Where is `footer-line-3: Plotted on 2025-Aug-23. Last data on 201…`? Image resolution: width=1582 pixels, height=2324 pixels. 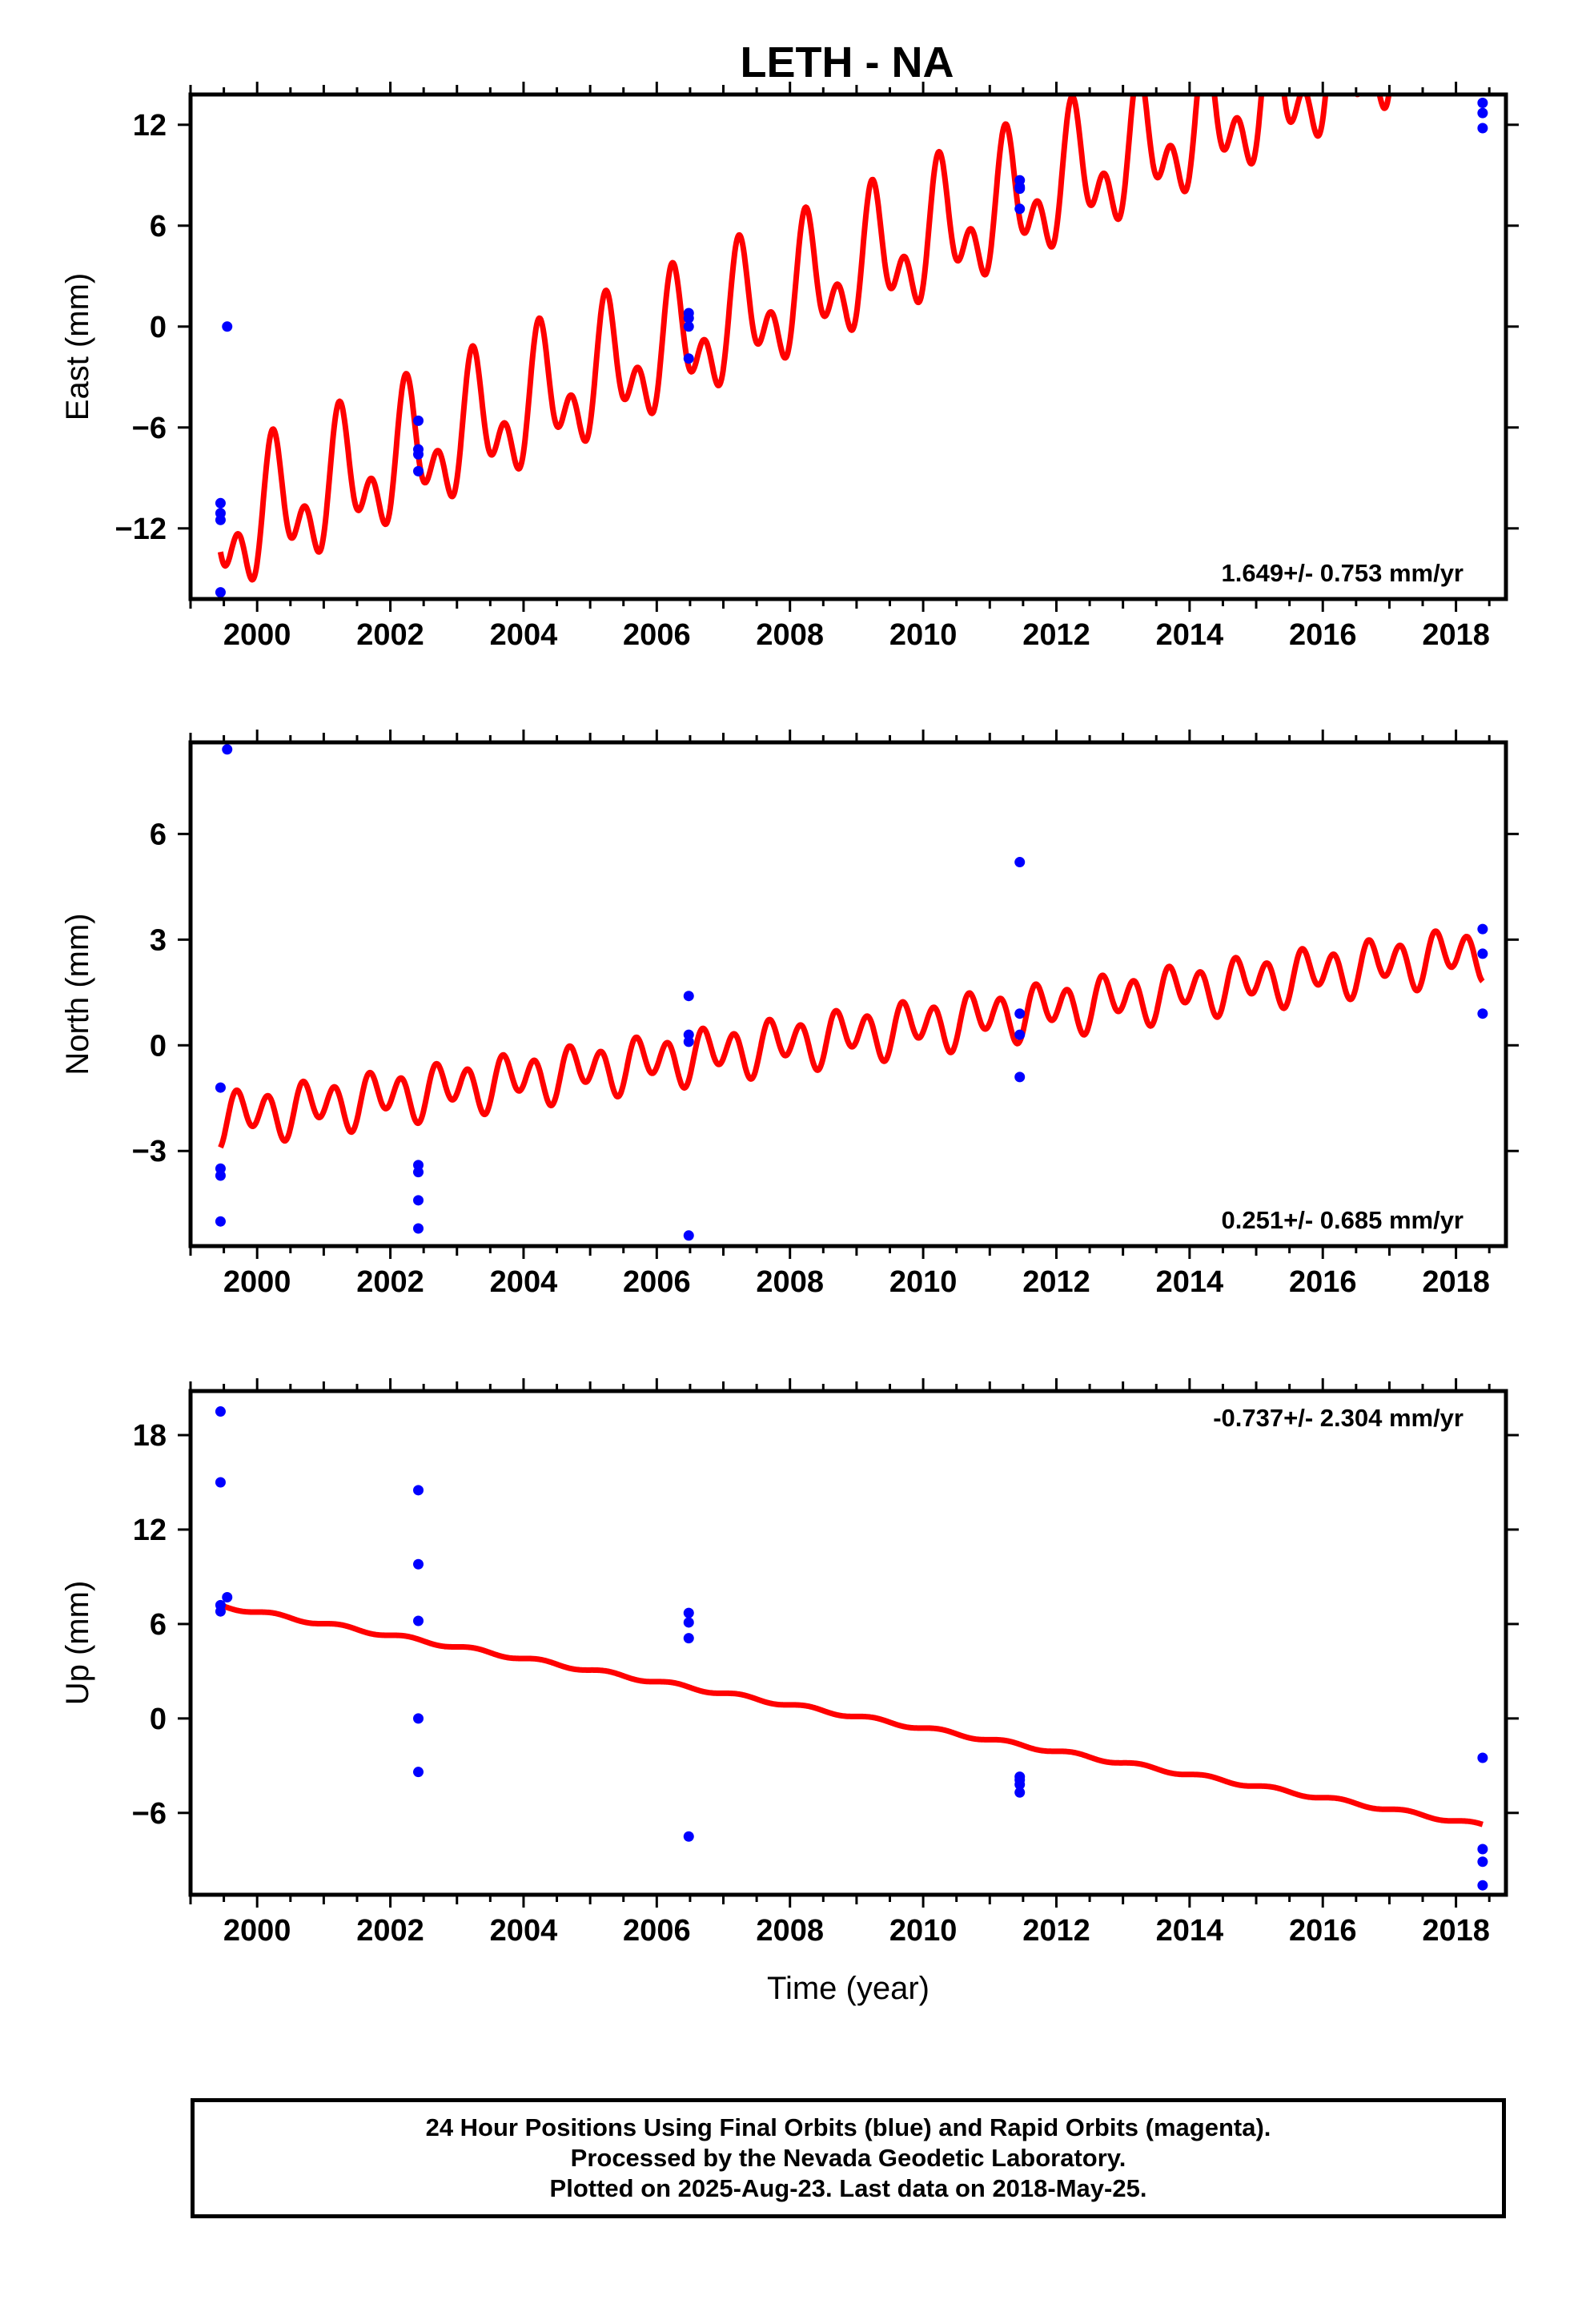 footer-line-3: Plotted on 2025-Aug-23. Last data on 201… is located at coordinates (848, 2188).